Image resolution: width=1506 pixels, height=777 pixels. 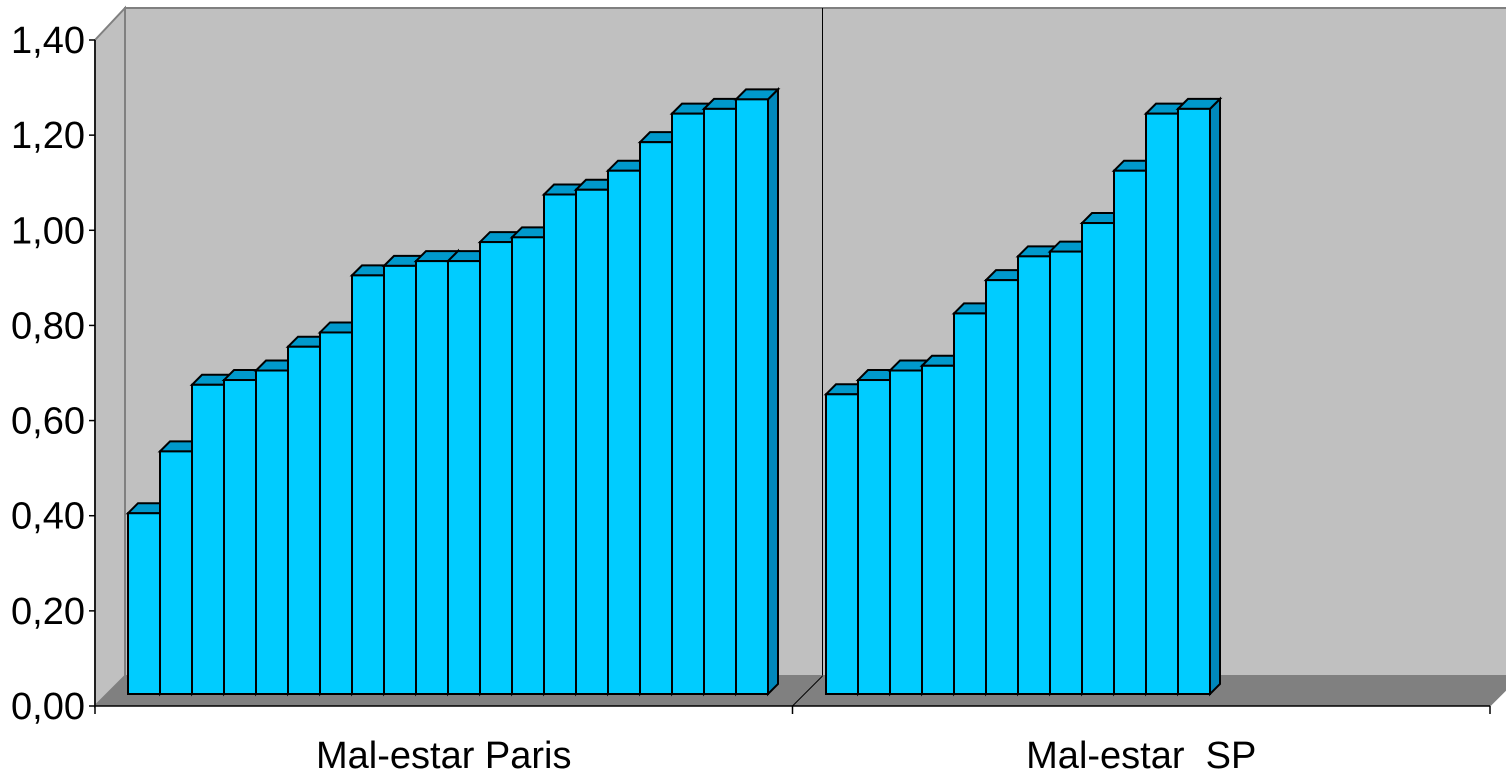 I want to click on y-tick-label: 0,60, so click(x=48, y=422).